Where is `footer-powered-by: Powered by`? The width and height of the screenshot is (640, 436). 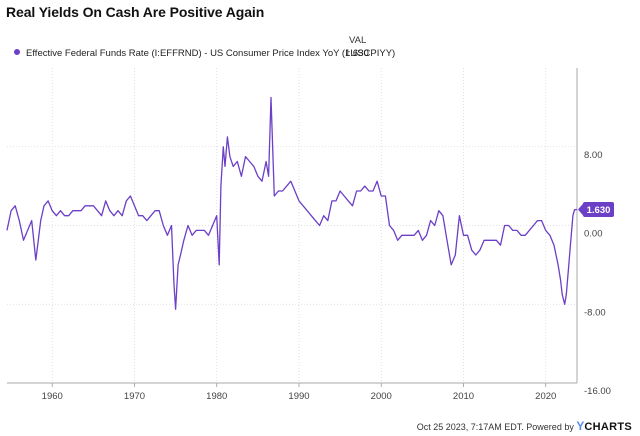 footer-powered-by: Powered by is located at coordinates (550, 427).